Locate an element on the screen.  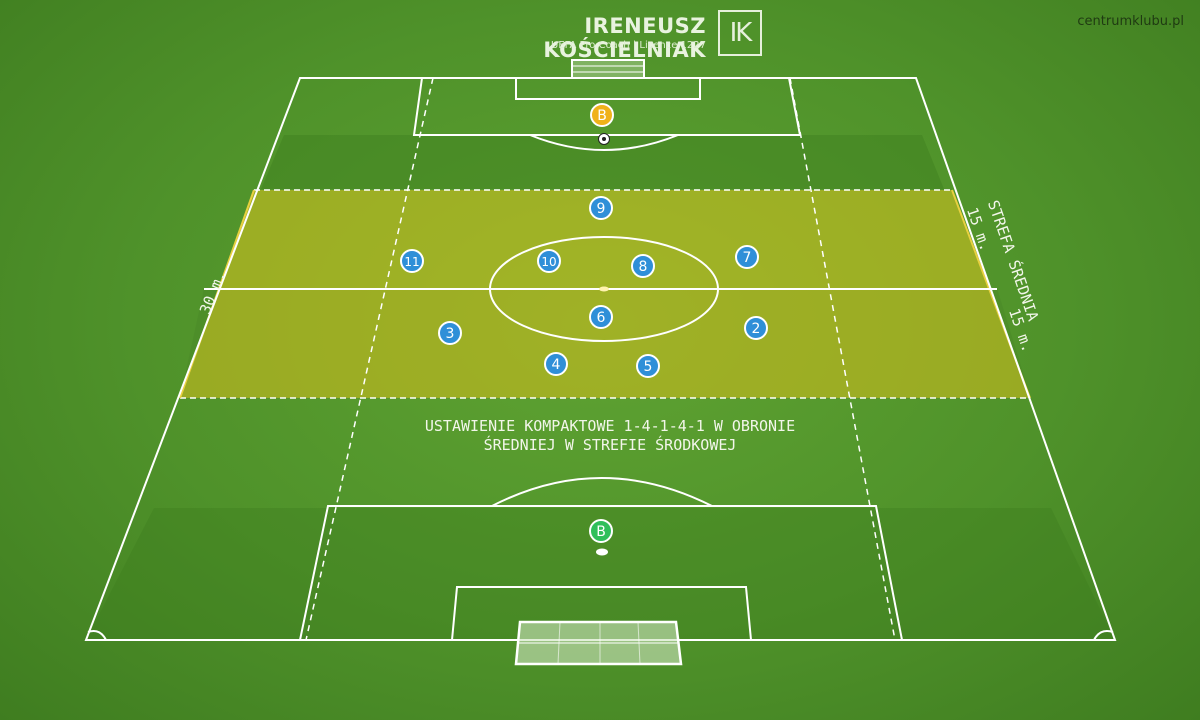
player-marker: 4 is located at coordinates (556, 364).